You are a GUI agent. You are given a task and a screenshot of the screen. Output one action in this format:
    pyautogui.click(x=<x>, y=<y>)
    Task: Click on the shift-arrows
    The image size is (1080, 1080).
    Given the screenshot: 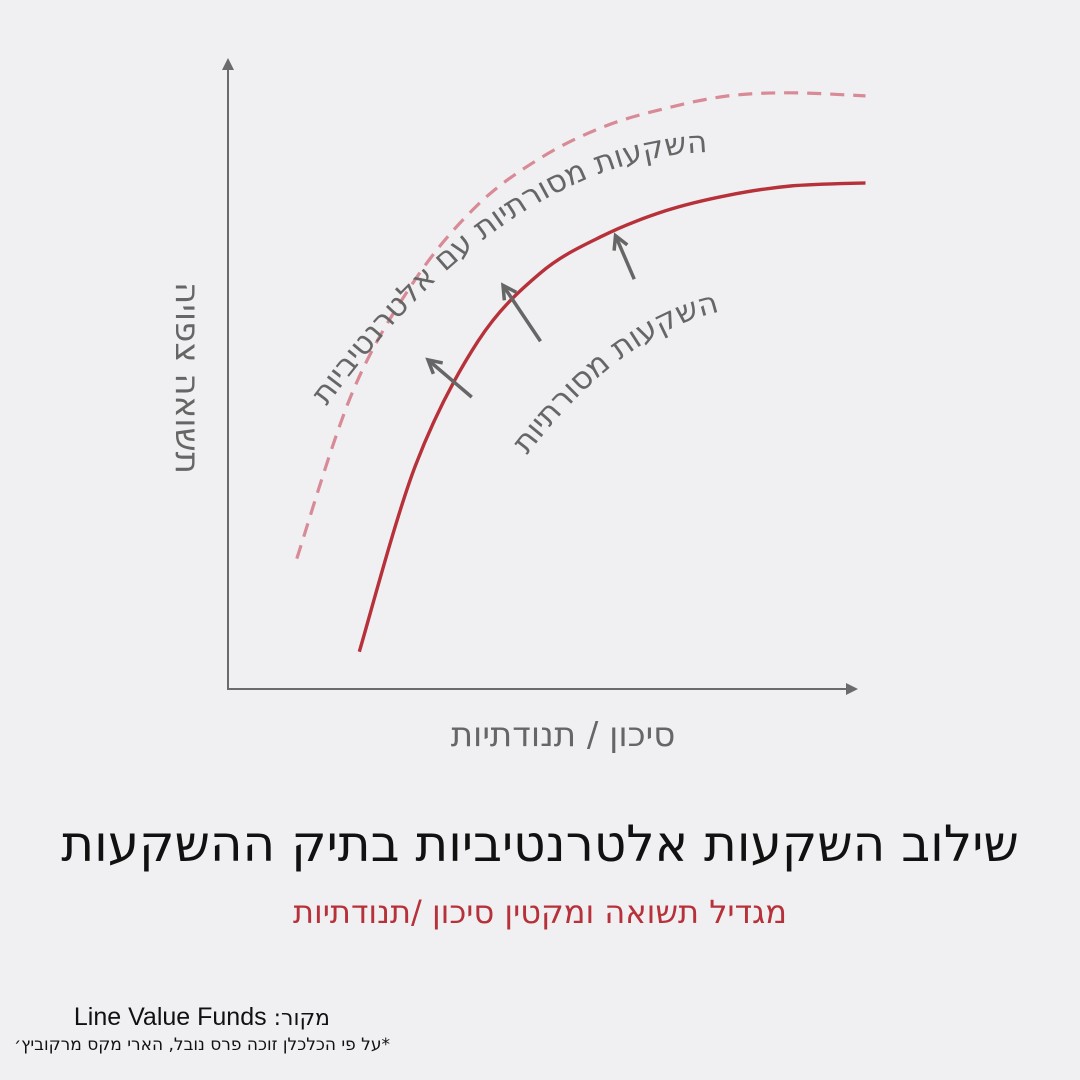 What is the action you would take?
    pyautogui.click(x=530, y=315)
    